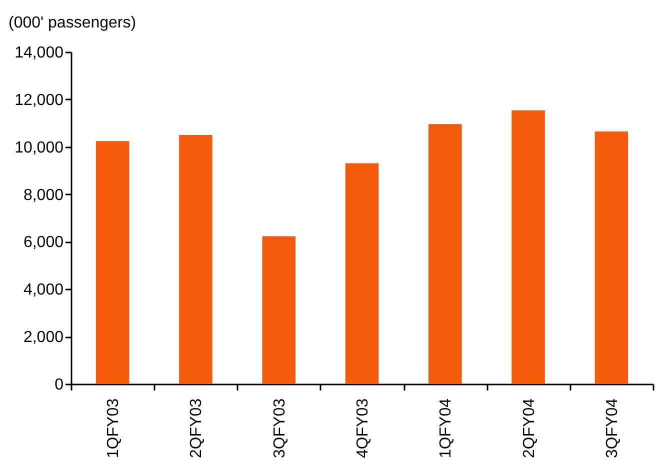 The image size is (658, 462). Describe the element at coordinates (113, 428) in the screenshot. I see `x-tick-label: 1QFY03` at that location.